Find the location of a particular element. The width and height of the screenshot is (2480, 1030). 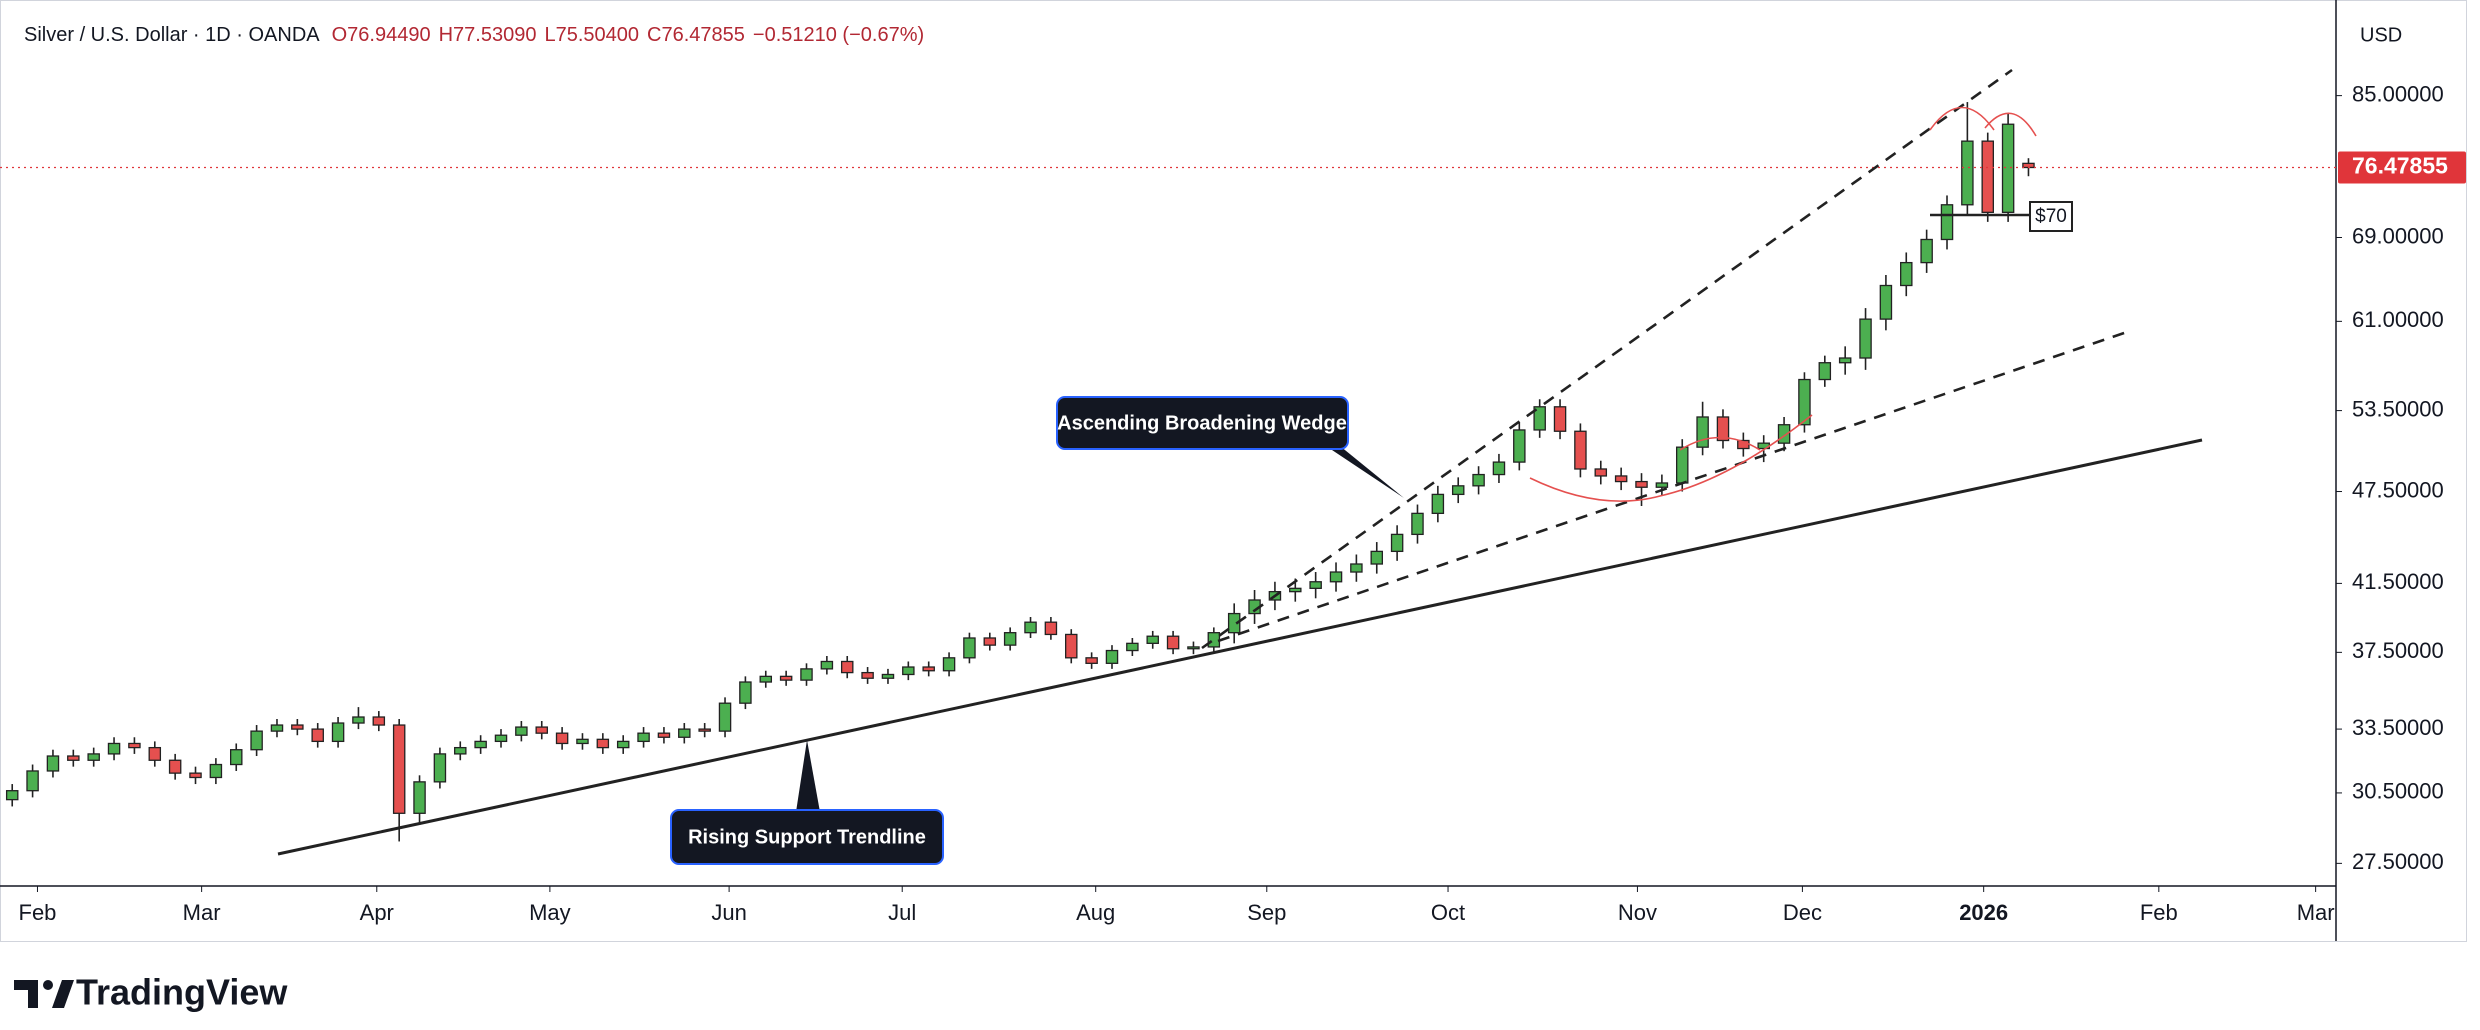

callout-box is located at coordinates (807, 837).